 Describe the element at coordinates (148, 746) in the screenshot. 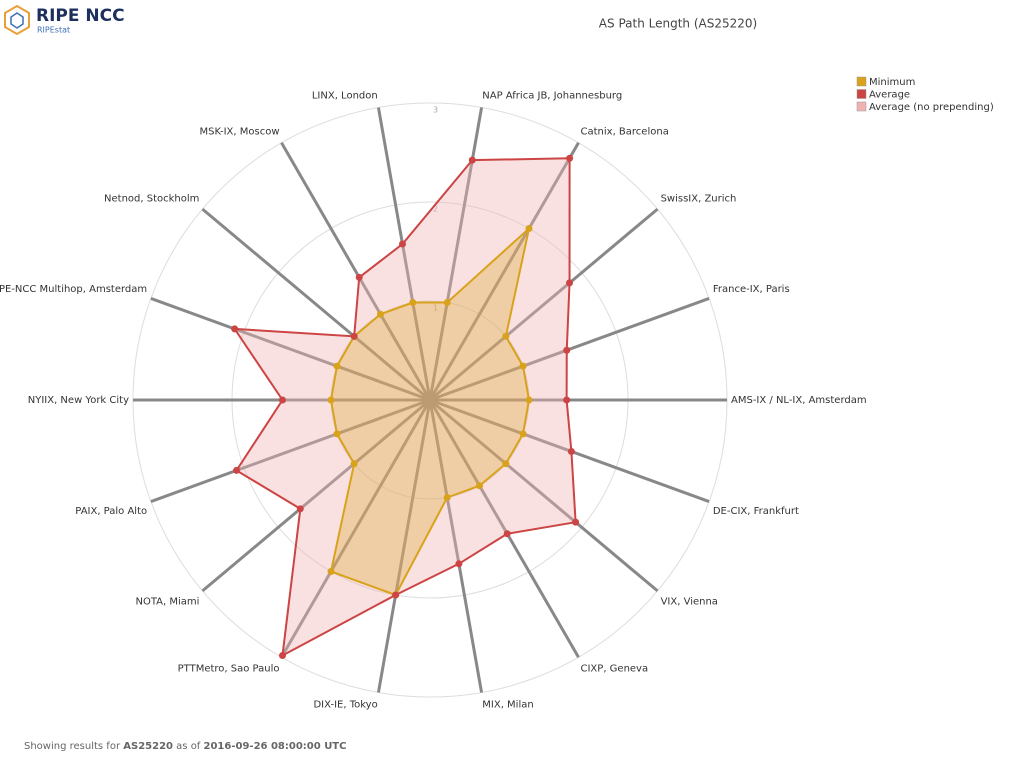

I see `footer-asn: AS25220` at that location.